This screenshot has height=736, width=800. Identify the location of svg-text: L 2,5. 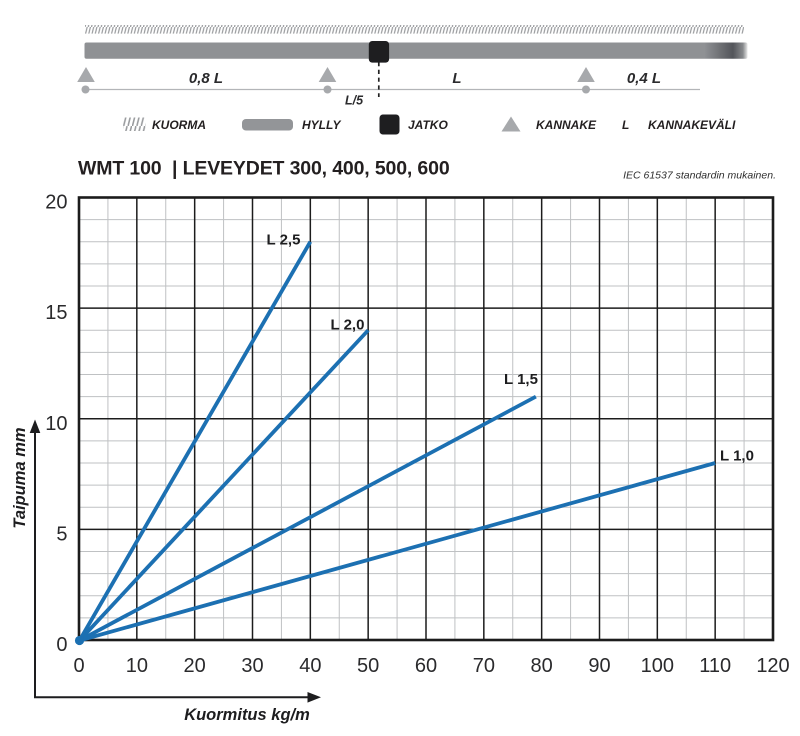
(284, 240).